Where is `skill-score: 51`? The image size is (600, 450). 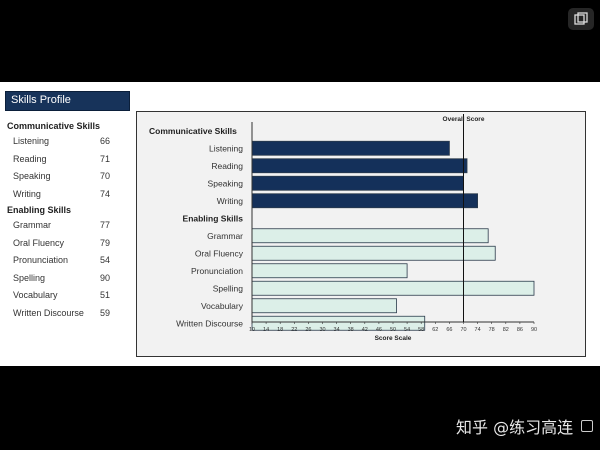 skill-score: 51 is located at coordinates (105, 295).